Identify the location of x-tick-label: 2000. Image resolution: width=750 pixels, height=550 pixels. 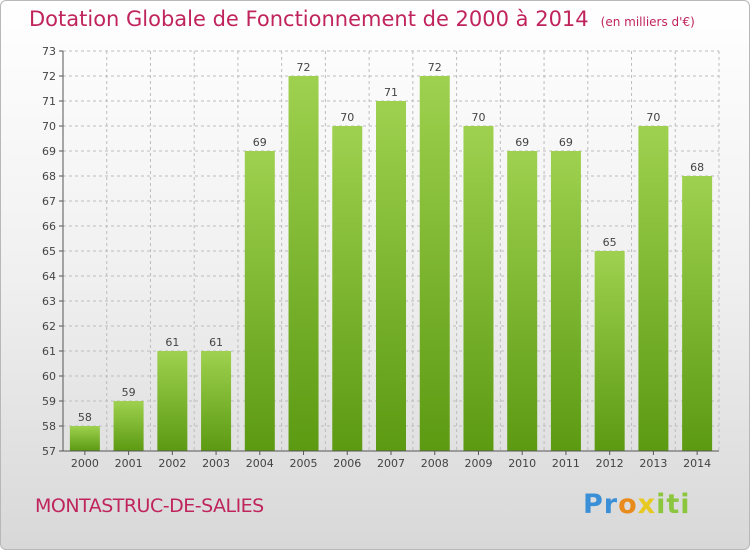
(85, 463).